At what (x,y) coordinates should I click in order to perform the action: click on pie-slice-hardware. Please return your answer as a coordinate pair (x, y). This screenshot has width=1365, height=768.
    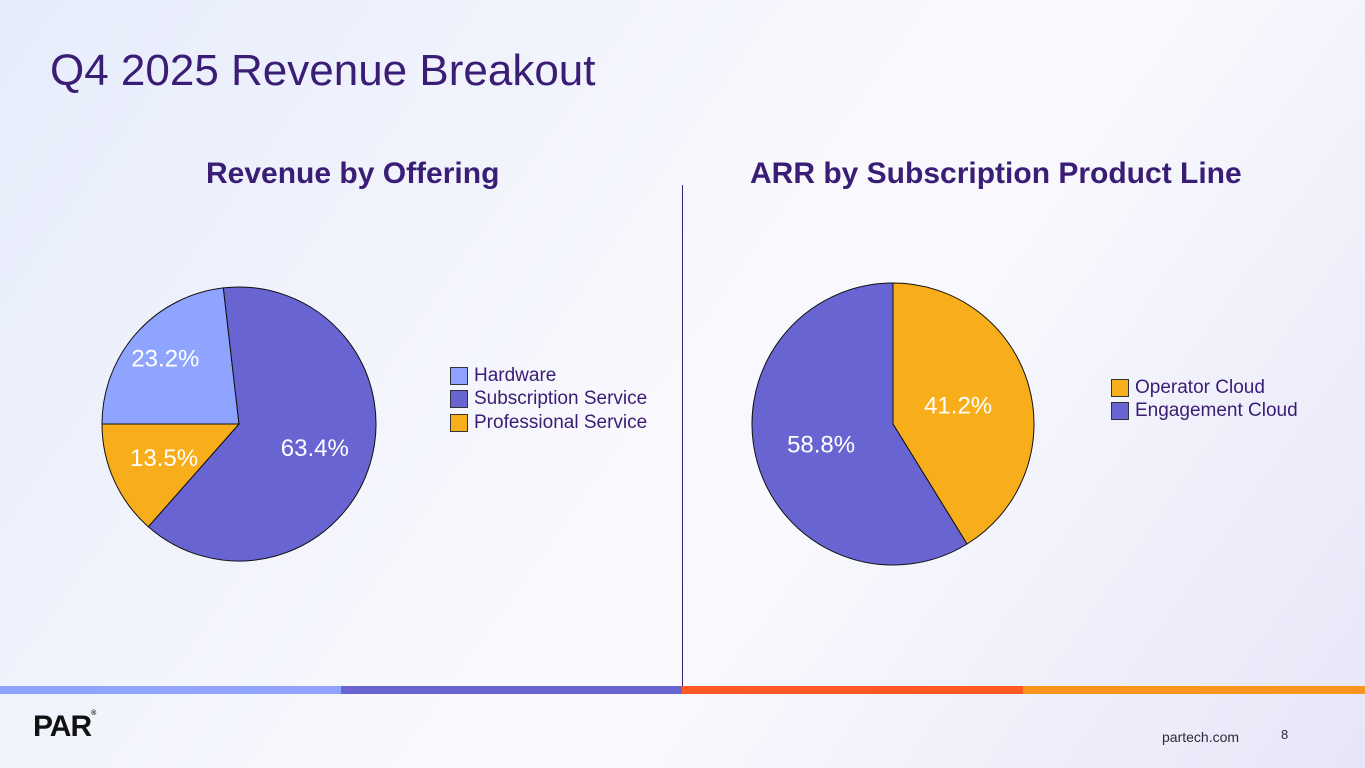
    Looking at the image, I should click on (170, 356).